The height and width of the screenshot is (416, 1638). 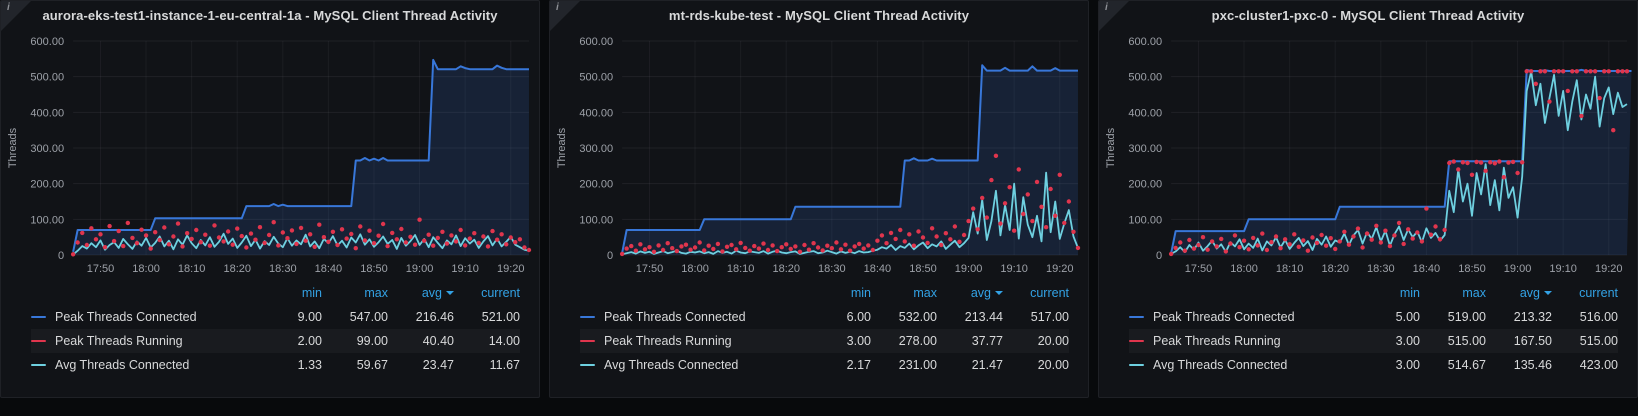 What do you see at coordinates (1548, 293) in the screenshot?
I see `sort-desc-icon` at bounding box center [1548, 293].